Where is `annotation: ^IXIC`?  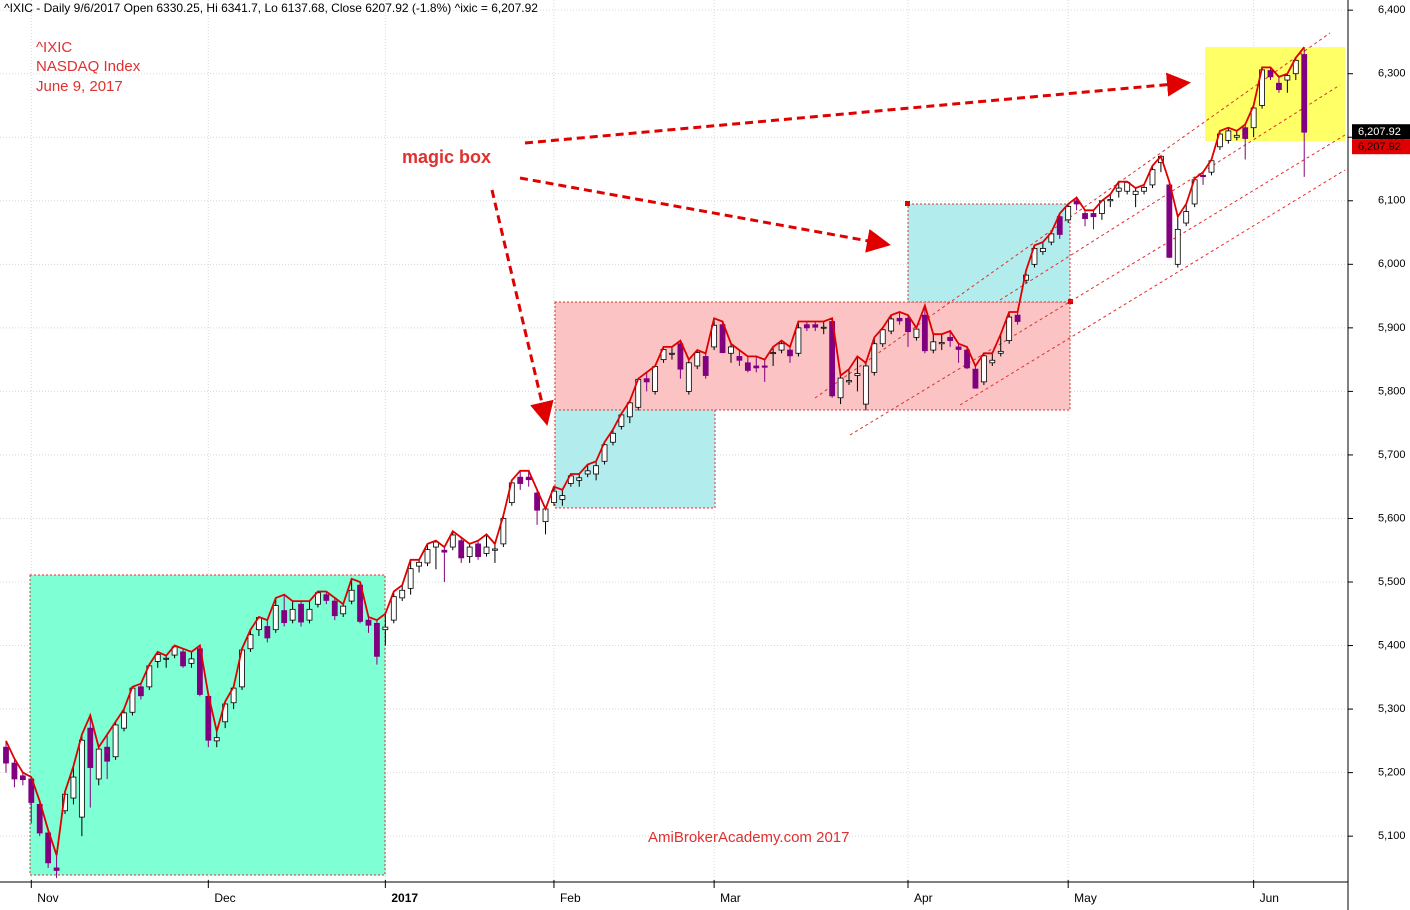
annotation: ^IXIC is located at coordinates (54, 47).